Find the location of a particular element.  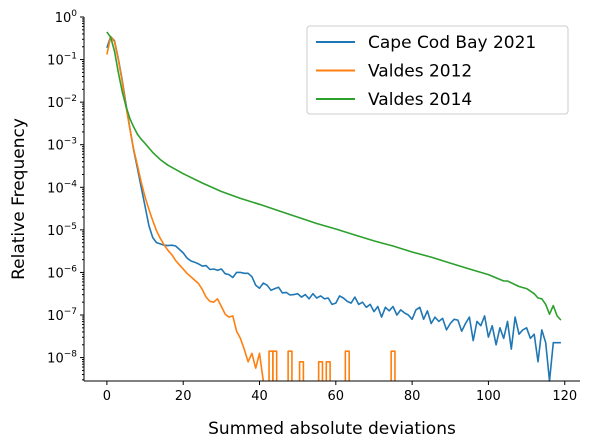

legend-box is located at coordinates (437, 70).